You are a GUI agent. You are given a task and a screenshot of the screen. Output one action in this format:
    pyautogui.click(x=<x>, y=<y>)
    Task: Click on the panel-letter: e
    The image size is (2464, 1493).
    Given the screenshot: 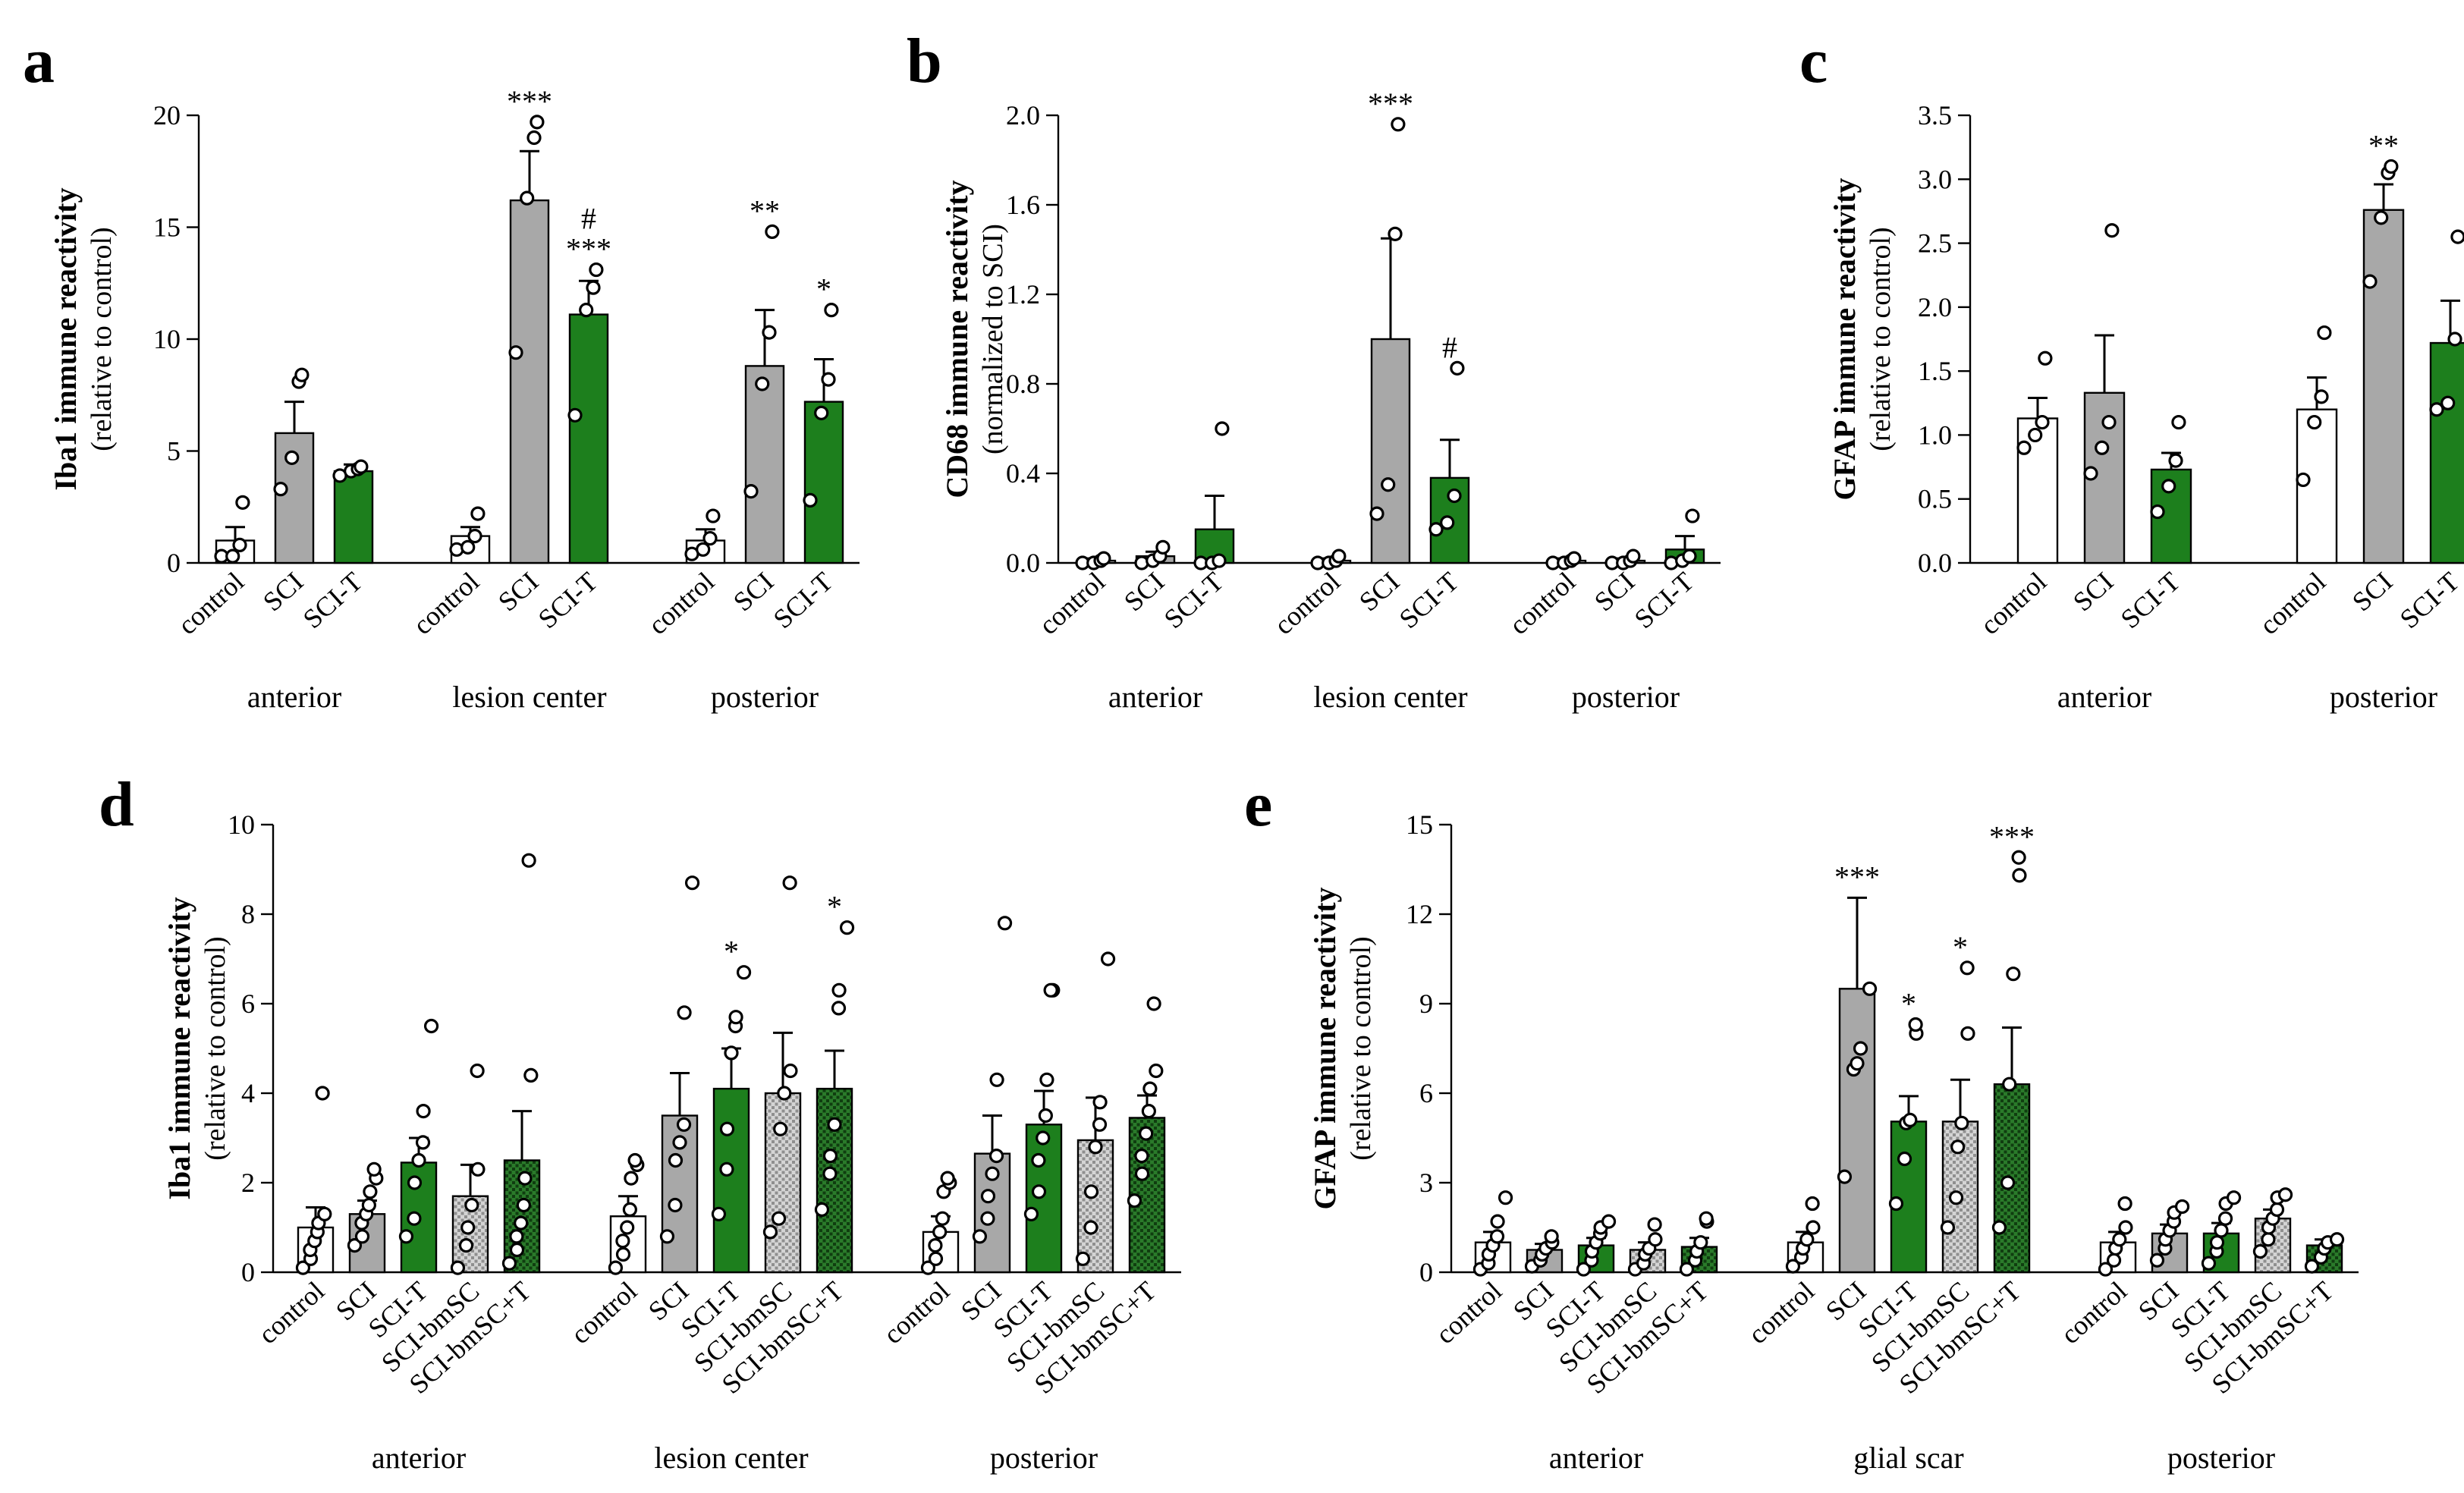 What is the action you would take?
    pyautogui.click(x=1258, y=805)
    